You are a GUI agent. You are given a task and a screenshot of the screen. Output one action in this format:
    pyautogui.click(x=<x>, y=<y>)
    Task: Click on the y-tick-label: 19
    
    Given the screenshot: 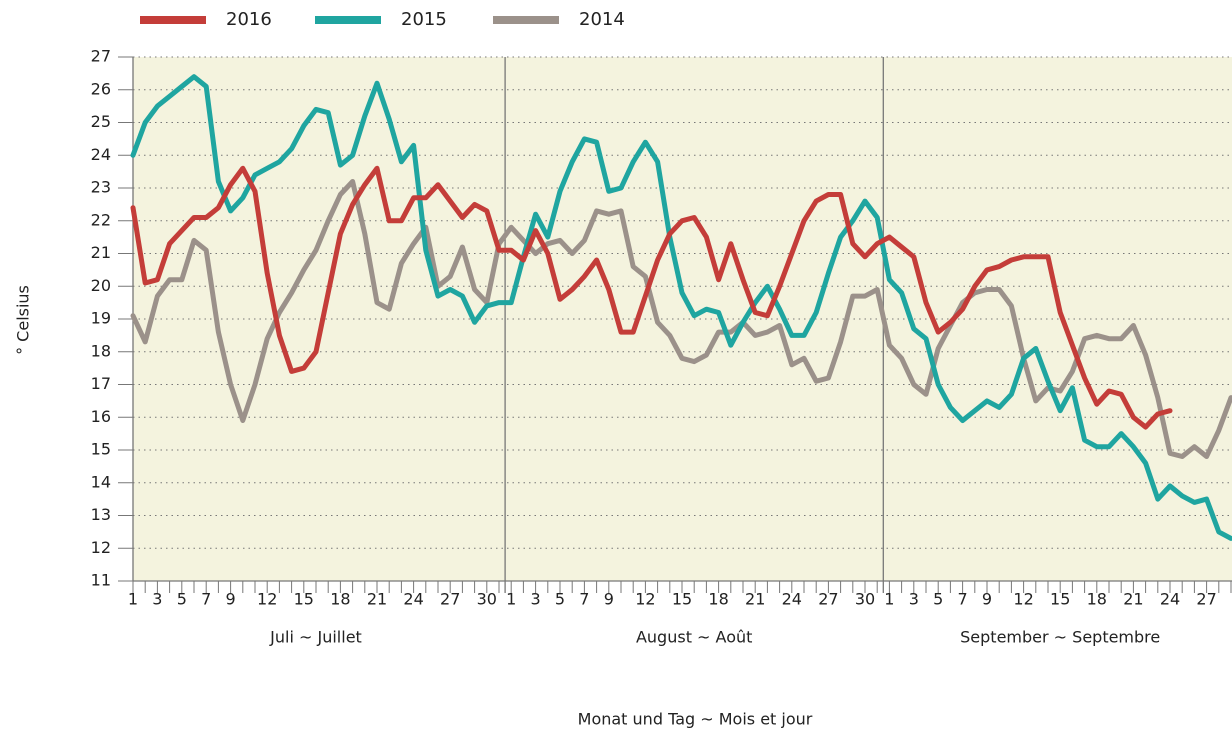 What is the action you would take?
    pyautogui.click(x=101, y=318)
    